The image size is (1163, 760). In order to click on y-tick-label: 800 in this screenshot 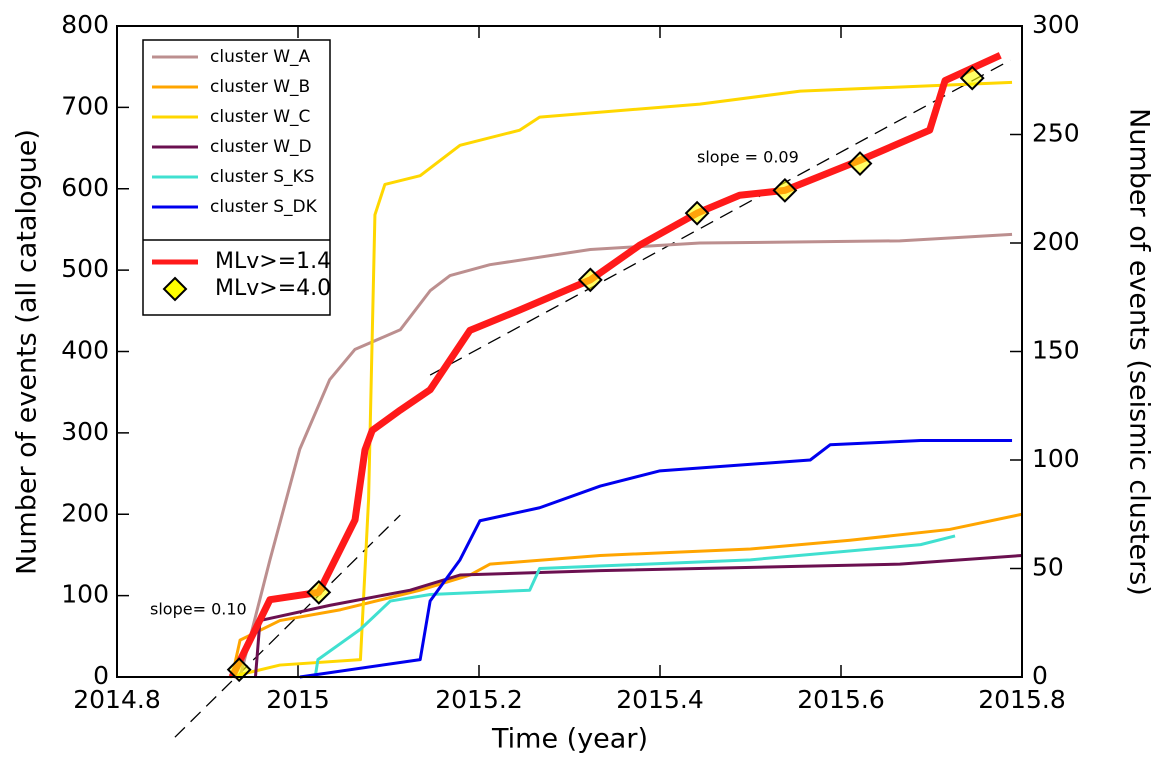, I will do `click(85, 24)`.